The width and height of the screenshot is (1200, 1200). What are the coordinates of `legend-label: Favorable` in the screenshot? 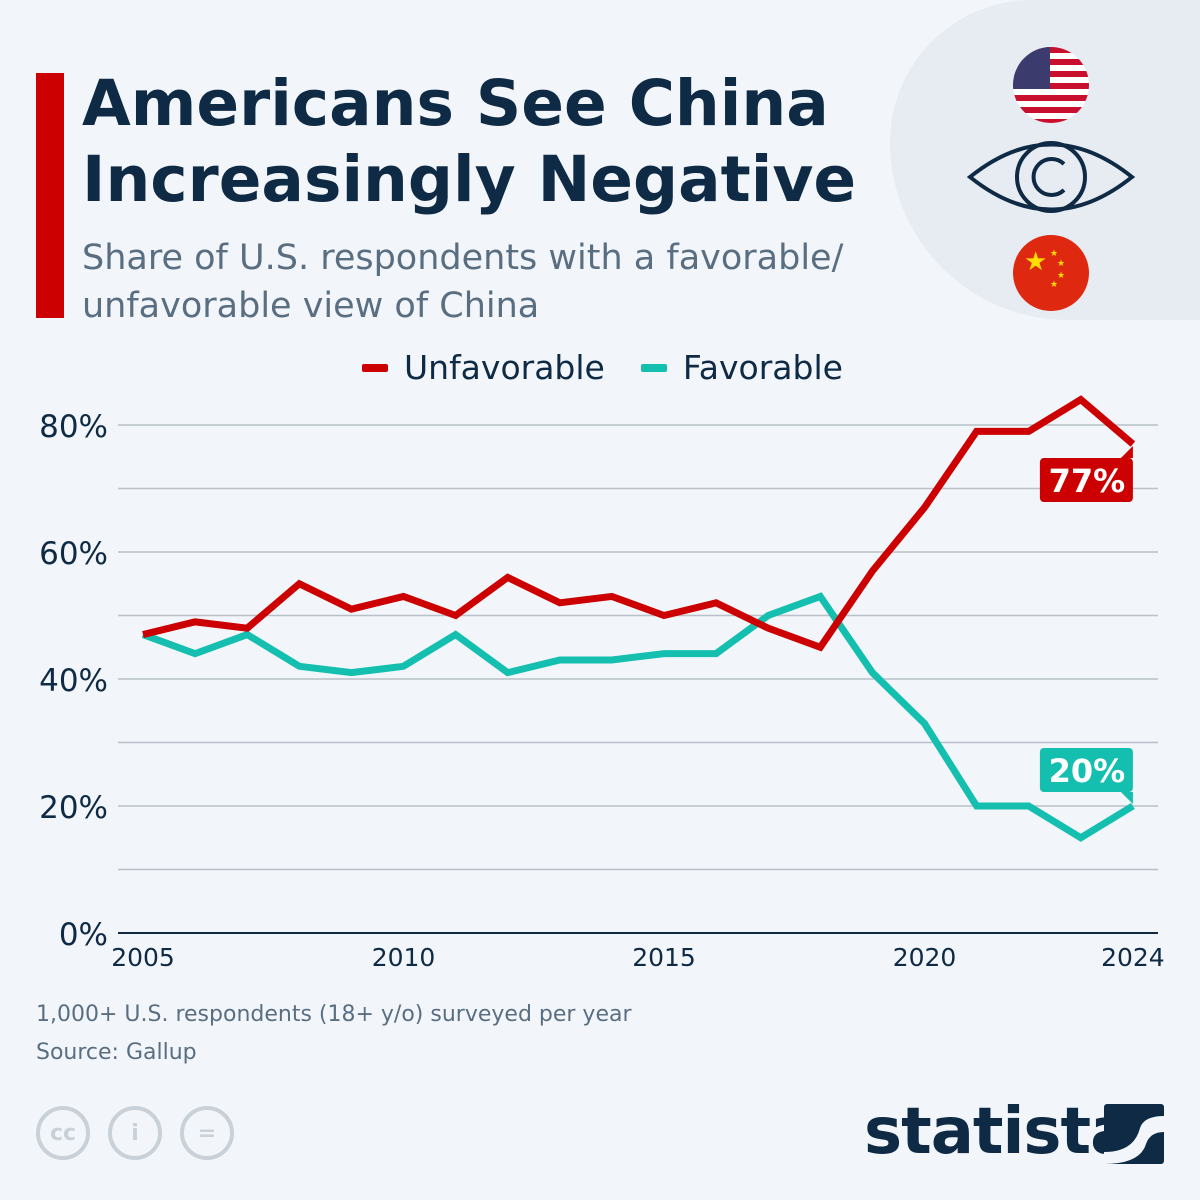 It's located at (762, 367).